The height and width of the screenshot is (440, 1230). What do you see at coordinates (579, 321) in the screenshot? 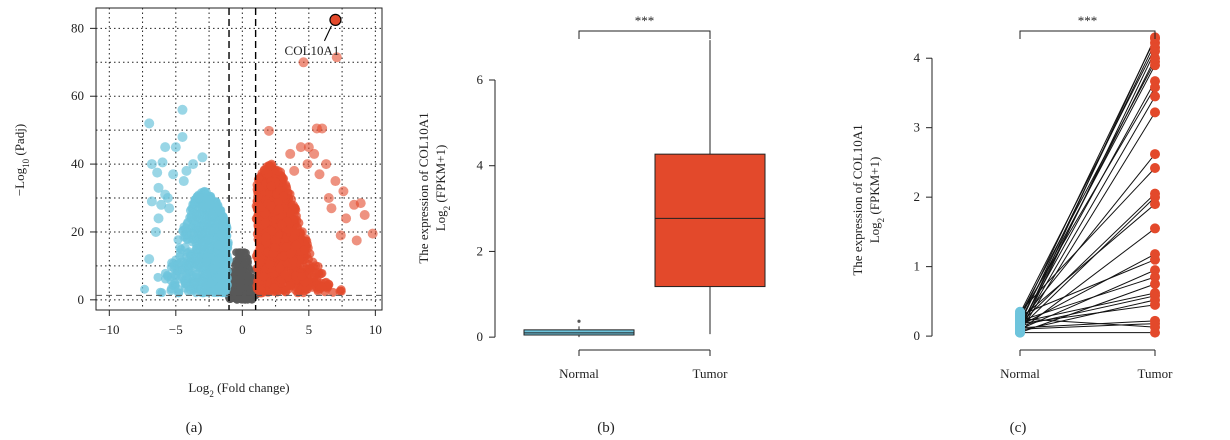
I see `outlier-point` at bounding box center [579, 321].